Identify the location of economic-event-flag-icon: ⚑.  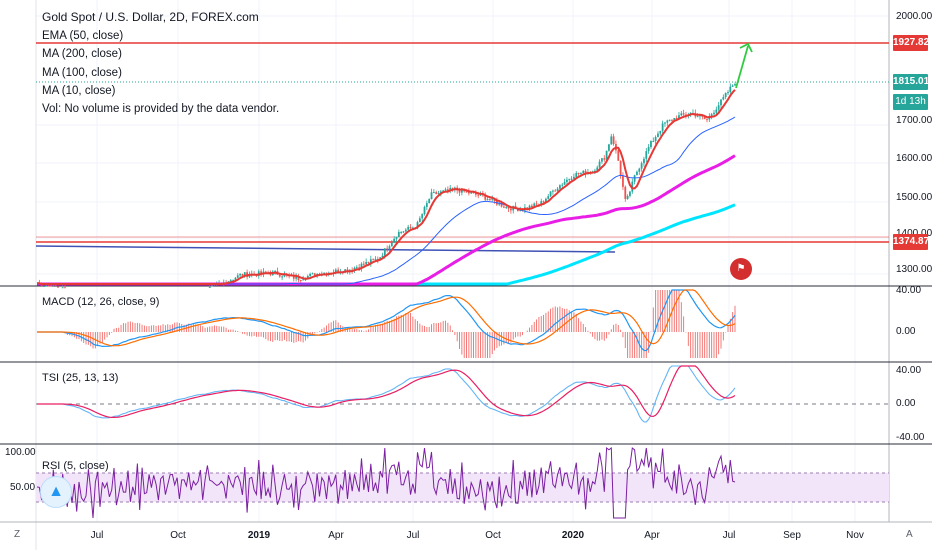
(741, 269).